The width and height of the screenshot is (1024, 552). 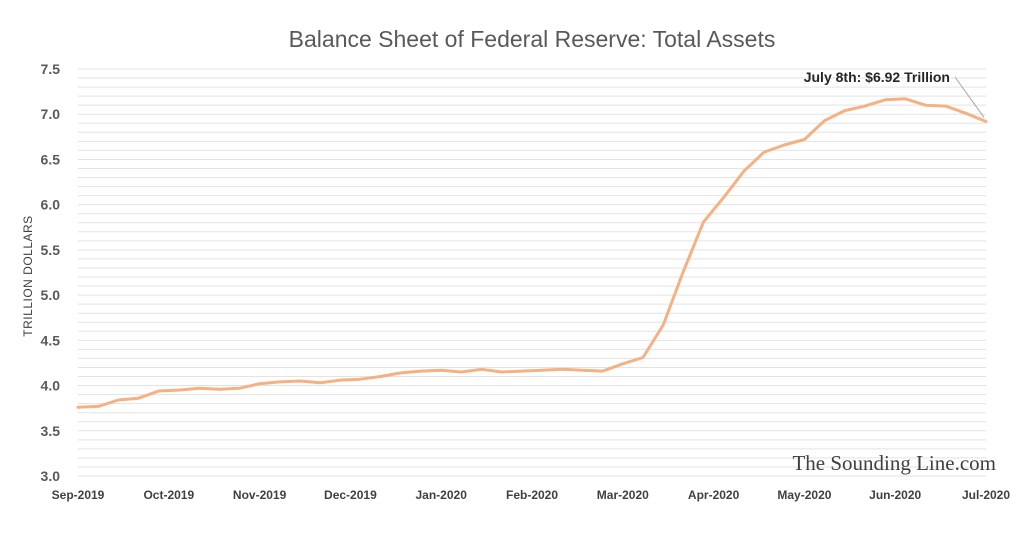 I want to click on x-tick-label: Jun-2020, so click(x=895, y=495).